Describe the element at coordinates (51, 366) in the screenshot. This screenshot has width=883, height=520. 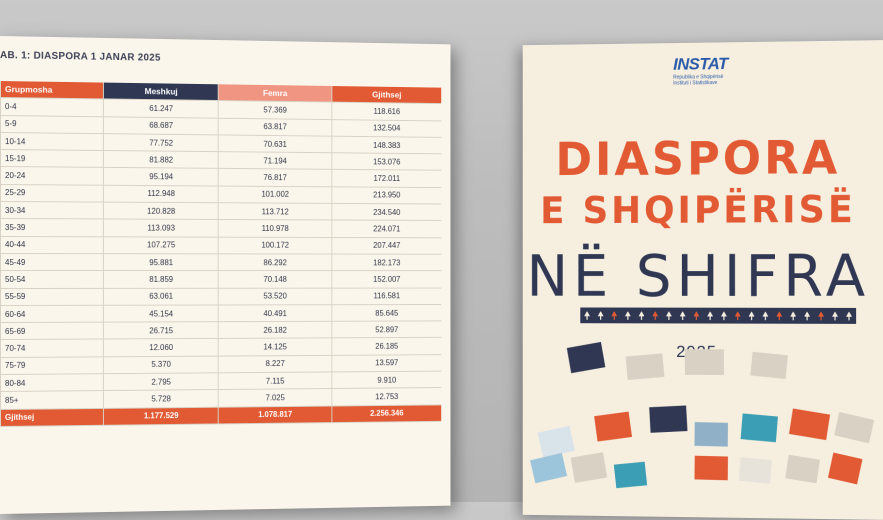
I see `cell-age-group: 75-79` at that location.